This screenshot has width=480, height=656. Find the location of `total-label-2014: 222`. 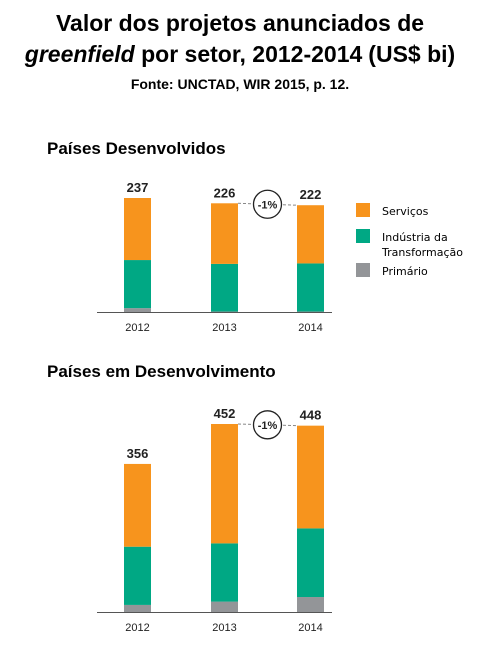

total-label-2014: 222 is located at coordinates (311, 194).